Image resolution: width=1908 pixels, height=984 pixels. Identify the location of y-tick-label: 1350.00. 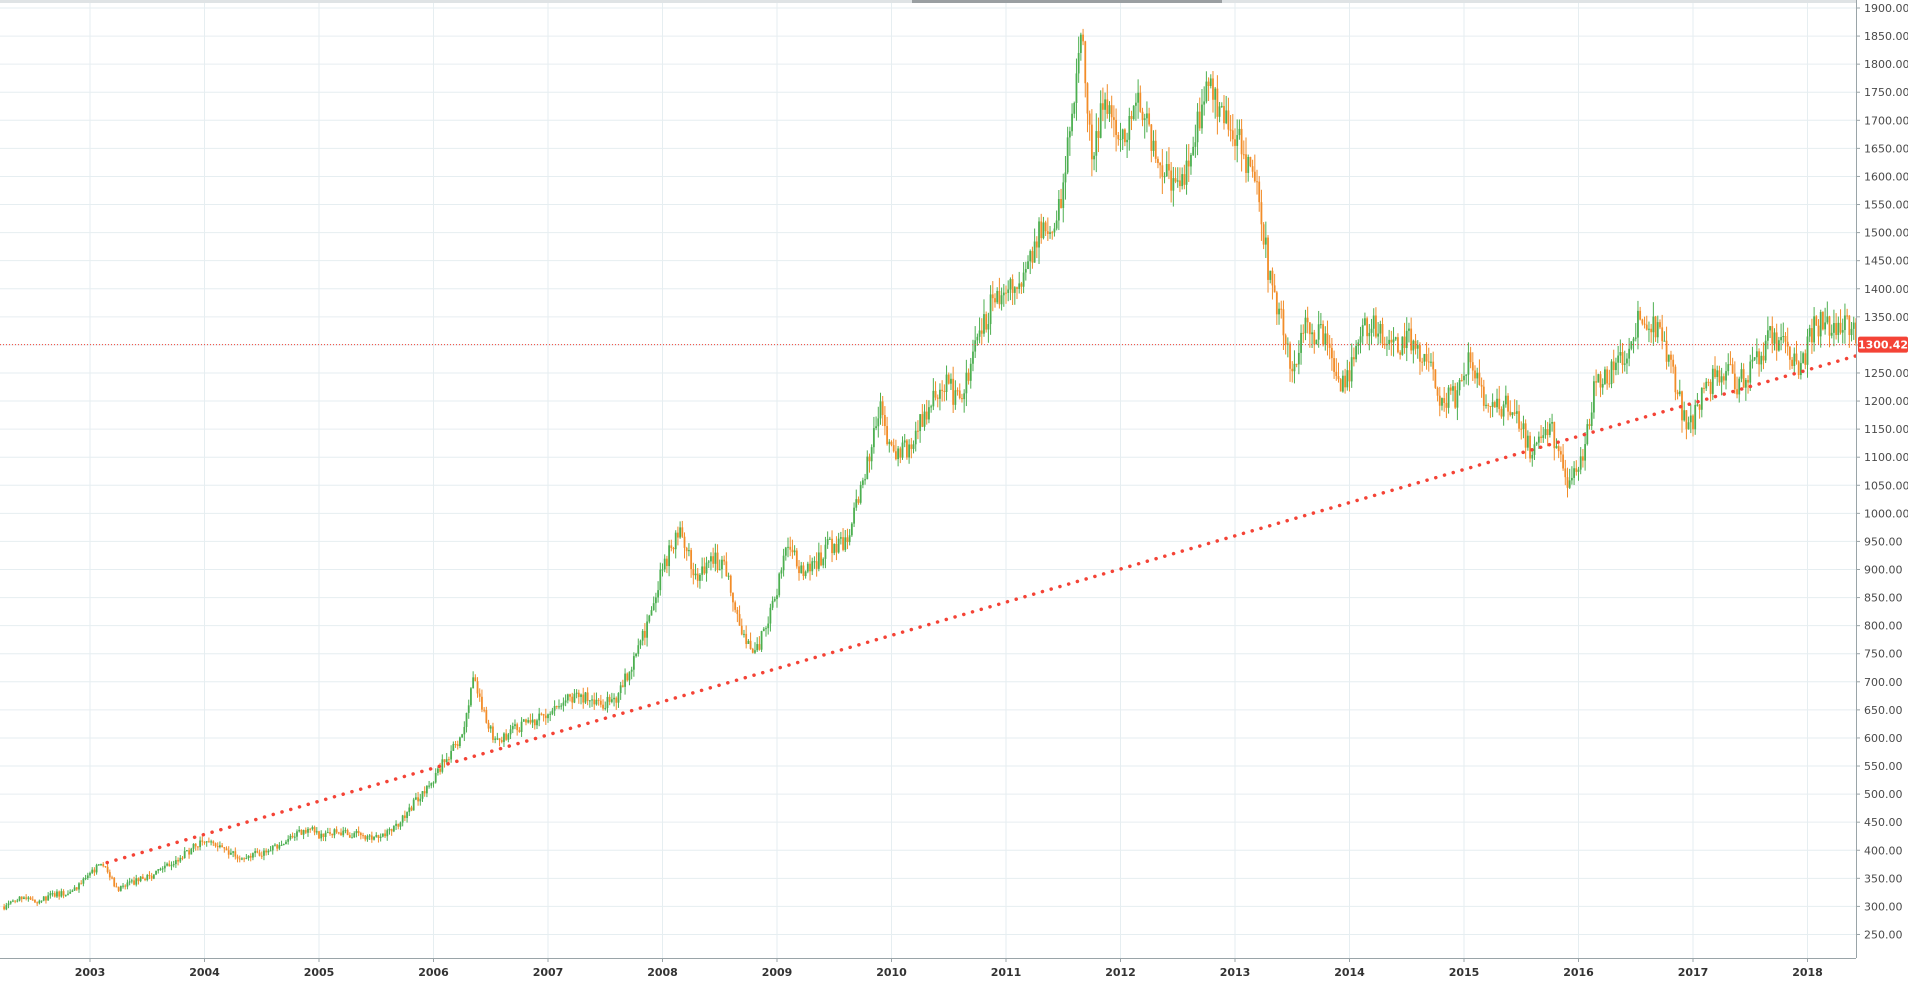
(1886, 317).